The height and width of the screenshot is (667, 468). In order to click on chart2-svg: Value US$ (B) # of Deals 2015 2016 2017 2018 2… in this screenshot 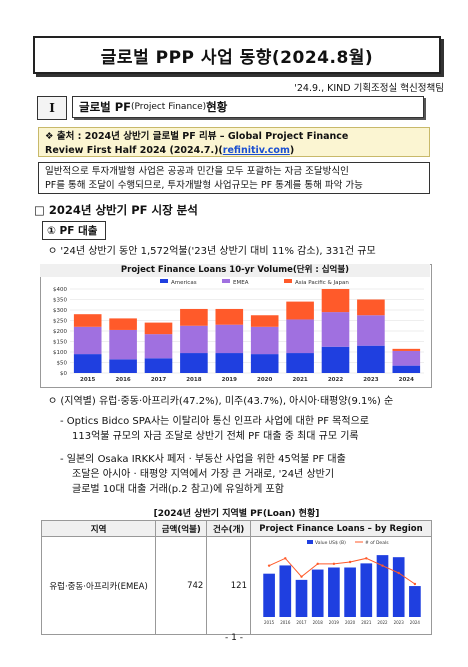, I will do `click(342, 582)`.